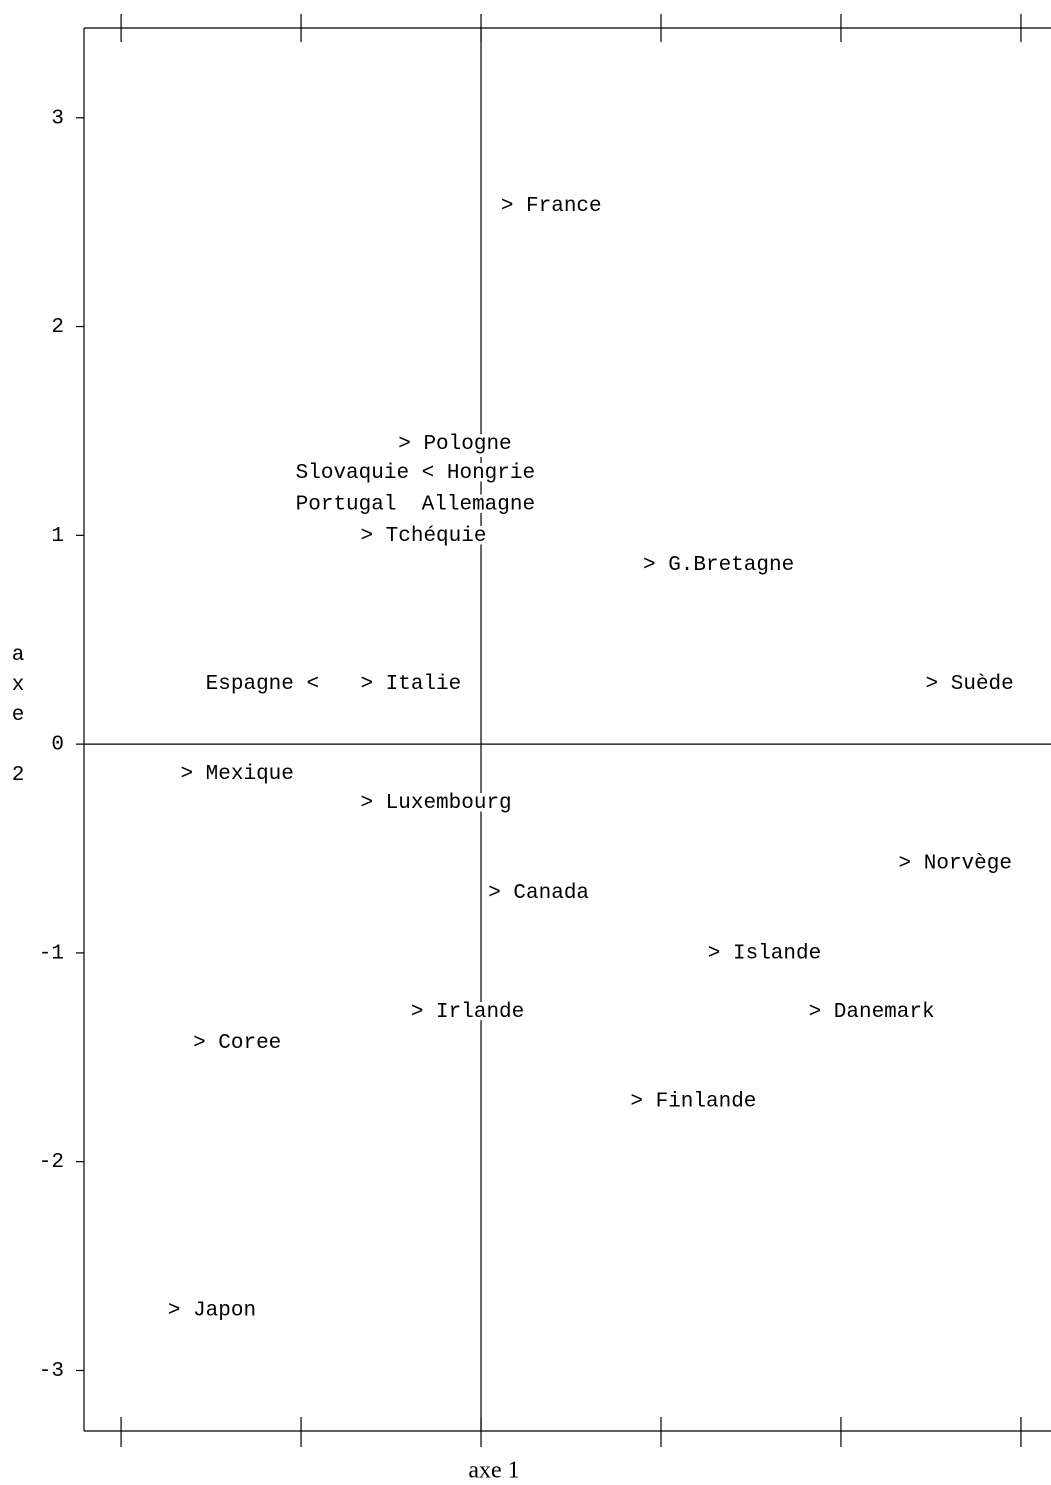 Image resolution: width=1051 pixels, height=1485 pixels. I want to click on point-label: > Coree, so click(237, 1043).